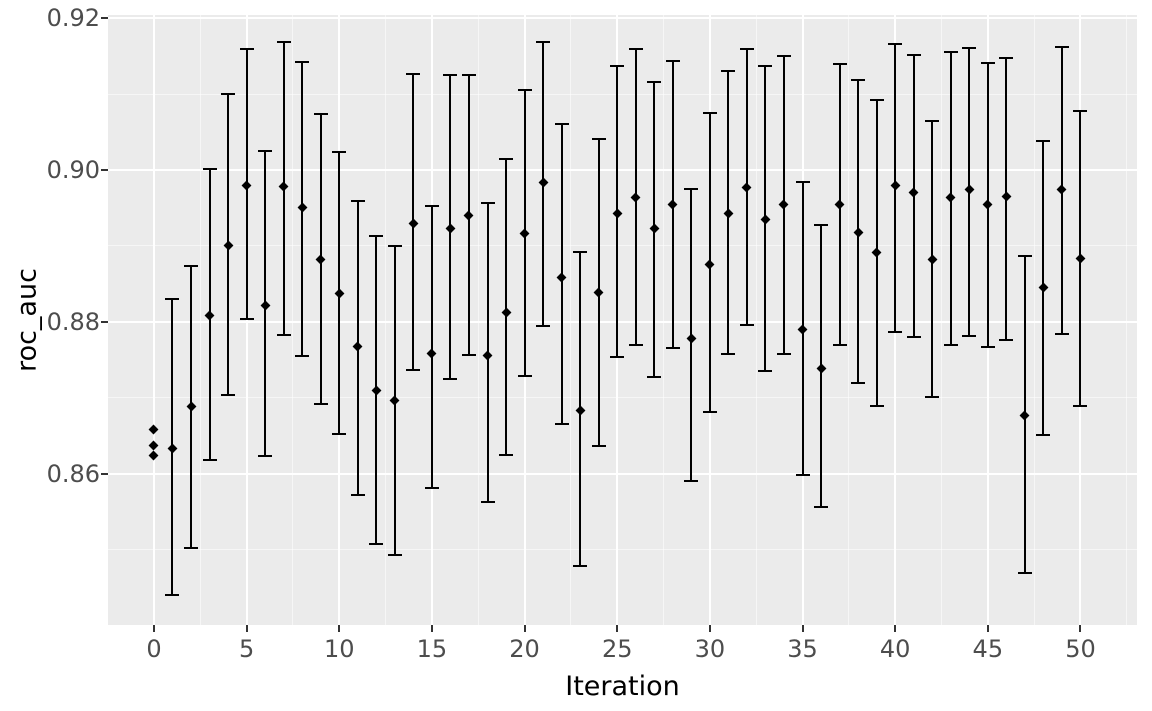  Describe the element at coordinates (802, 649) in the screenshot. I see `x-tick-label: 35` at that location.